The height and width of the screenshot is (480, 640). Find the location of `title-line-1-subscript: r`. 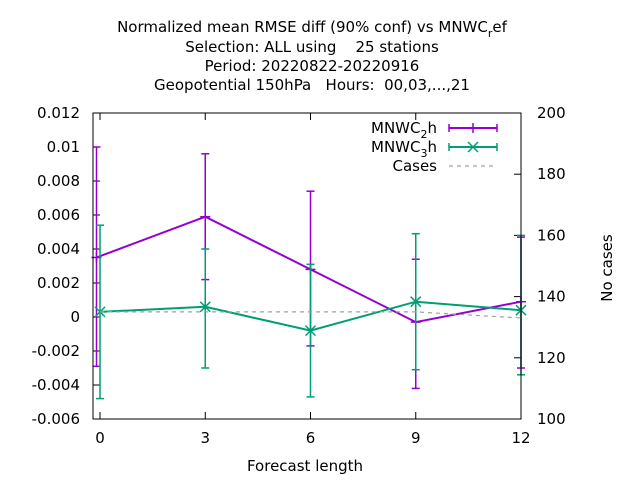

title-line-1-subscript: r is located at coordinates (490, 33).